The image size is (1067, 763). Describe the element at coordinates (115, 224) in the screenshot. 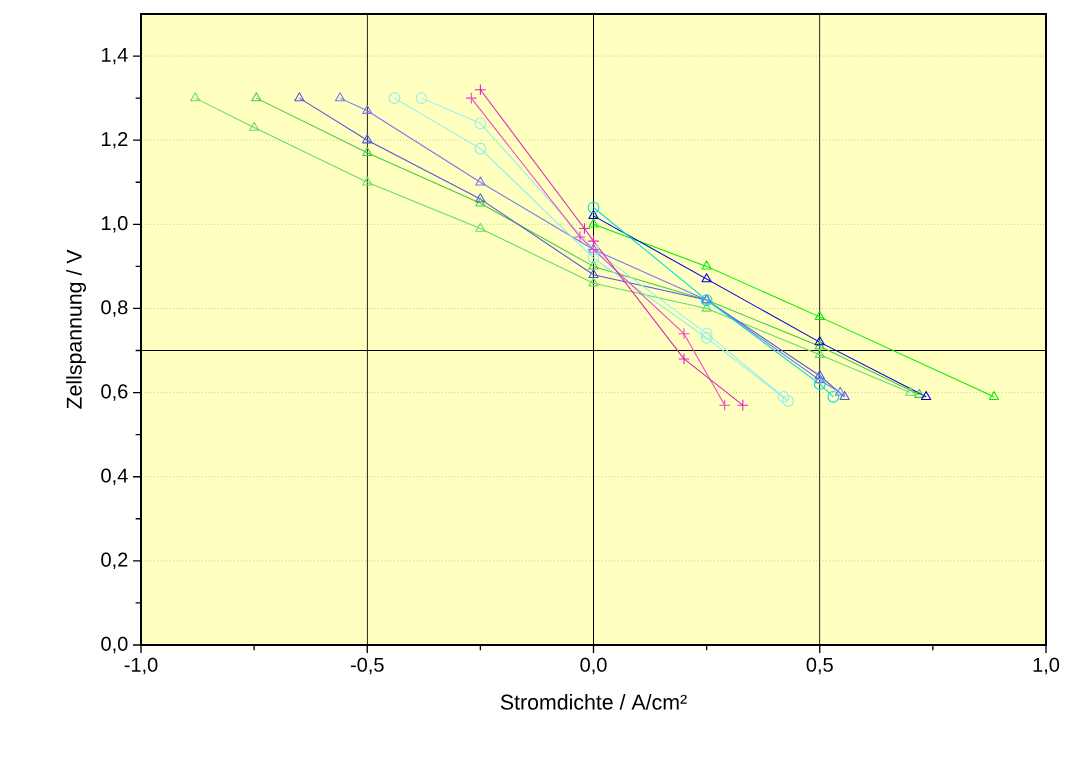

I see `y-tick-label: 1,0` at that location.